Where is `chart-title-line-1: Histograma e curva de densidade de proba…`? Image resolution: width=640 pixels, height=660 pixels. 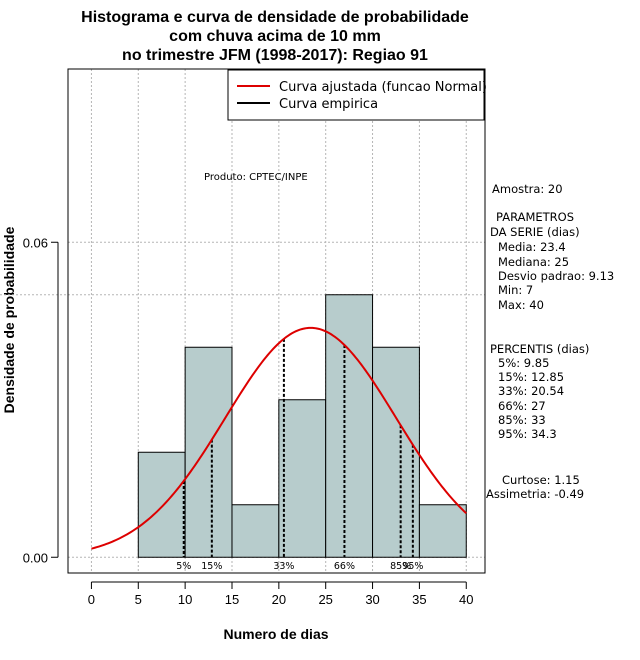 chart-title-line-1: Histograma e curva de densidade de proba… is located at coordinates (275, 17).